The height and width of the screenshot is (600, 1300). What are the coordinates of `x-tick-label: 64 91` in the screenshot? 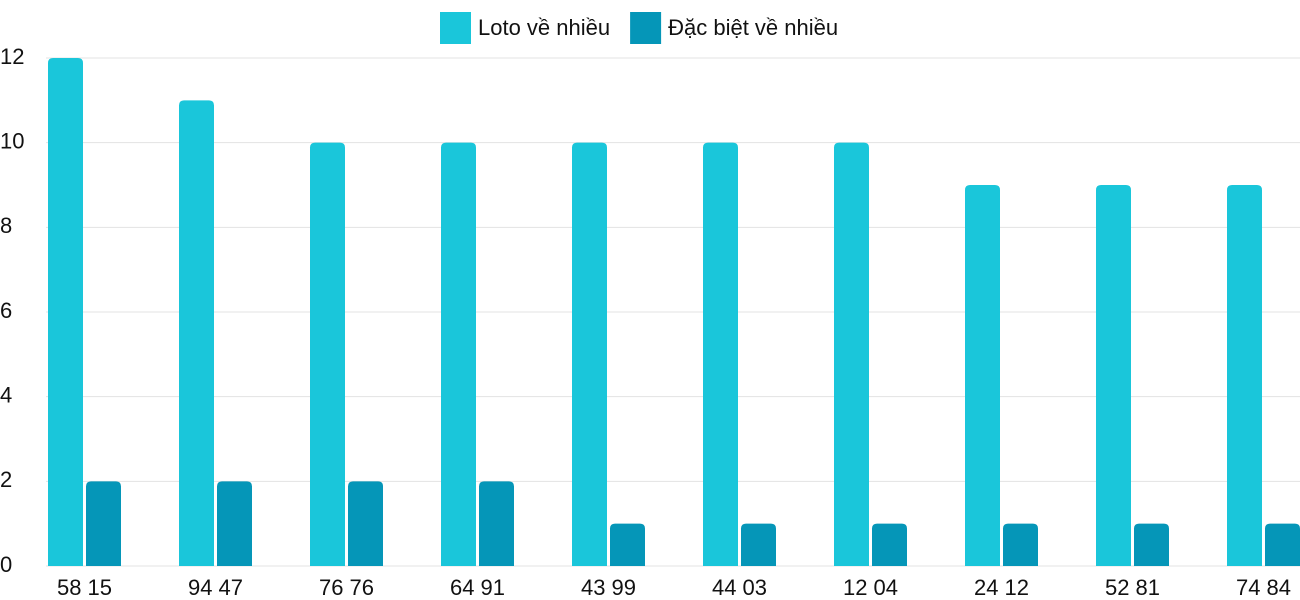 It's located at (477, 587).